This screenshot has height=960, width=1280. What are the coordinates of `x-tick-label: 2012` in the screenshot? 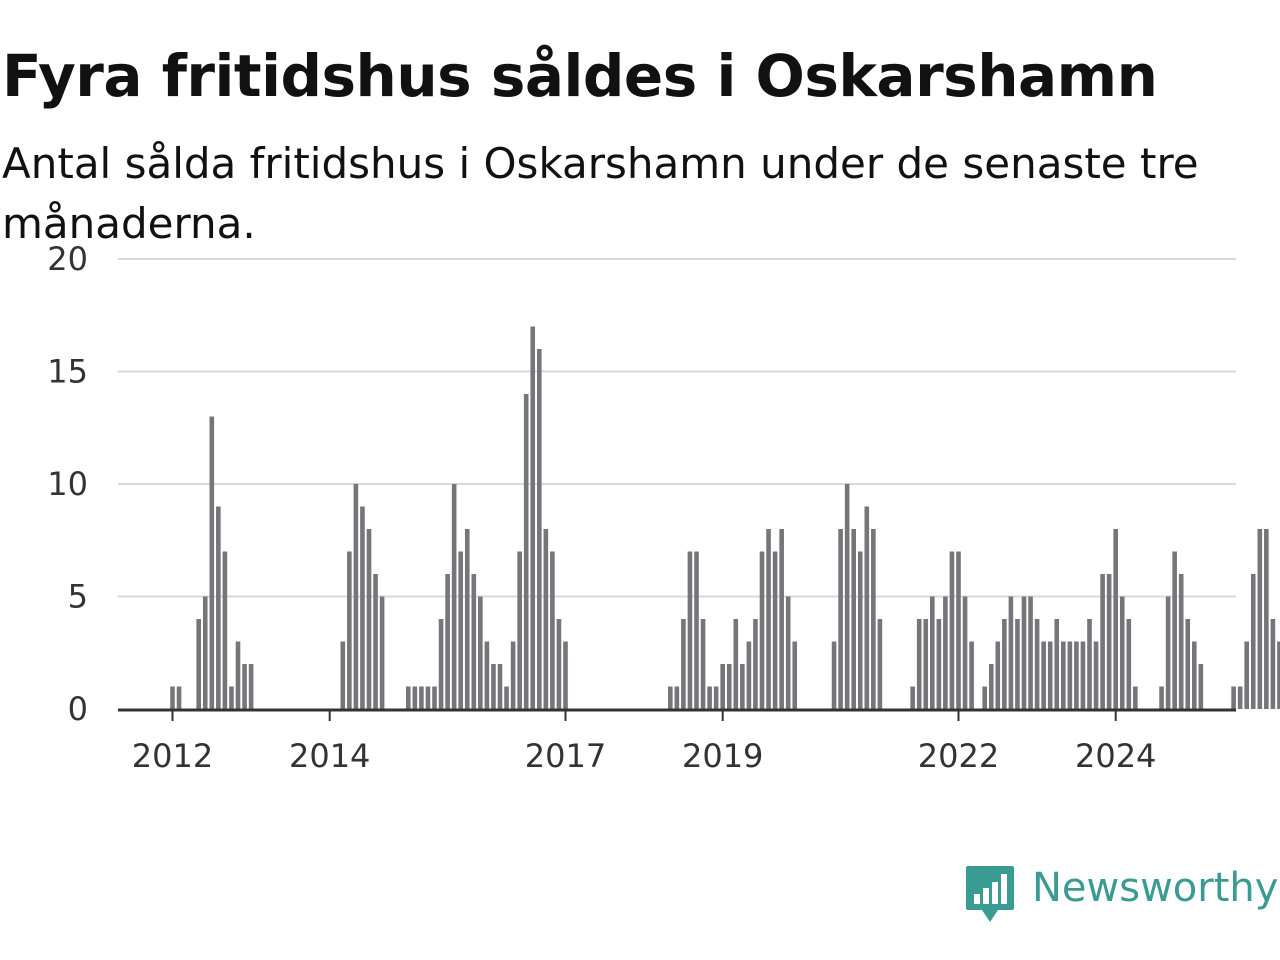 It's located at (172, 756).